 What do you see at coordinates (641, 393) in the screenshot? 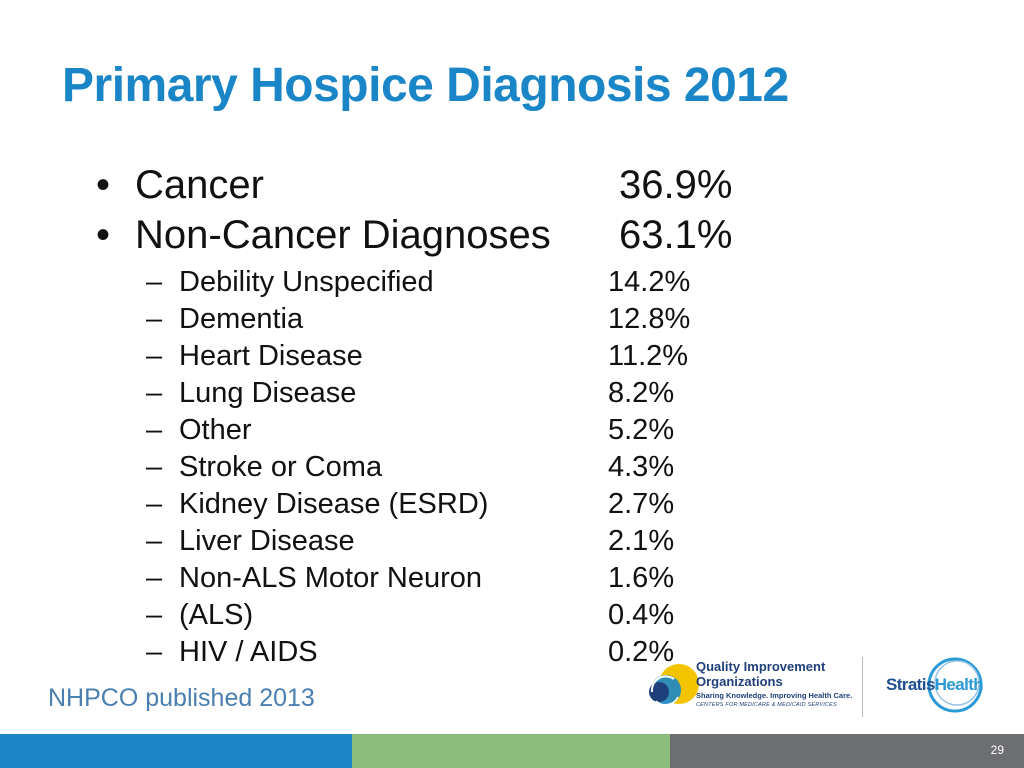
I see `sub-value: 8.2%` at bounding box center [641, 393].